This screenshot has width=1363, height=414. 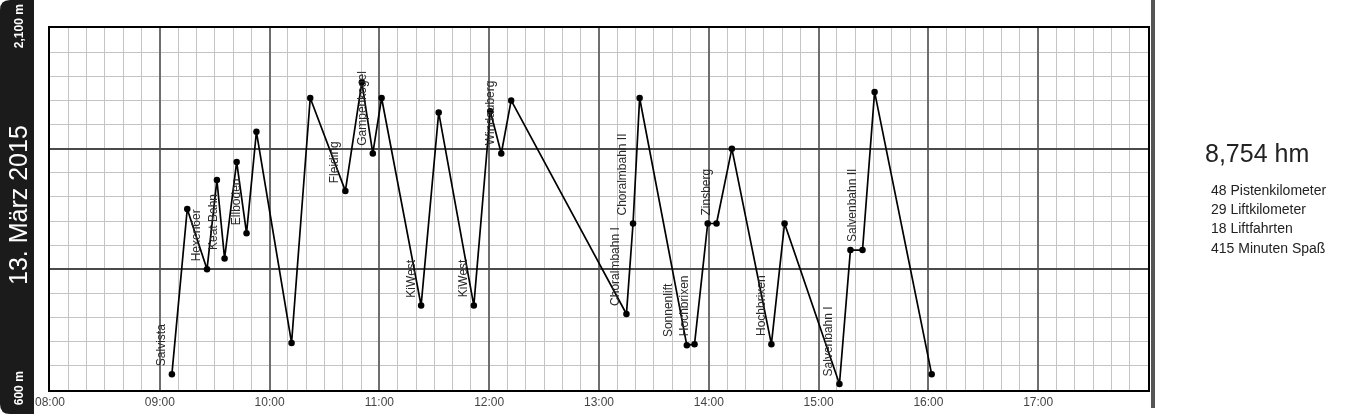 I want to click on text: 415 Minuten Spaß, so click(x=1268, y=248).